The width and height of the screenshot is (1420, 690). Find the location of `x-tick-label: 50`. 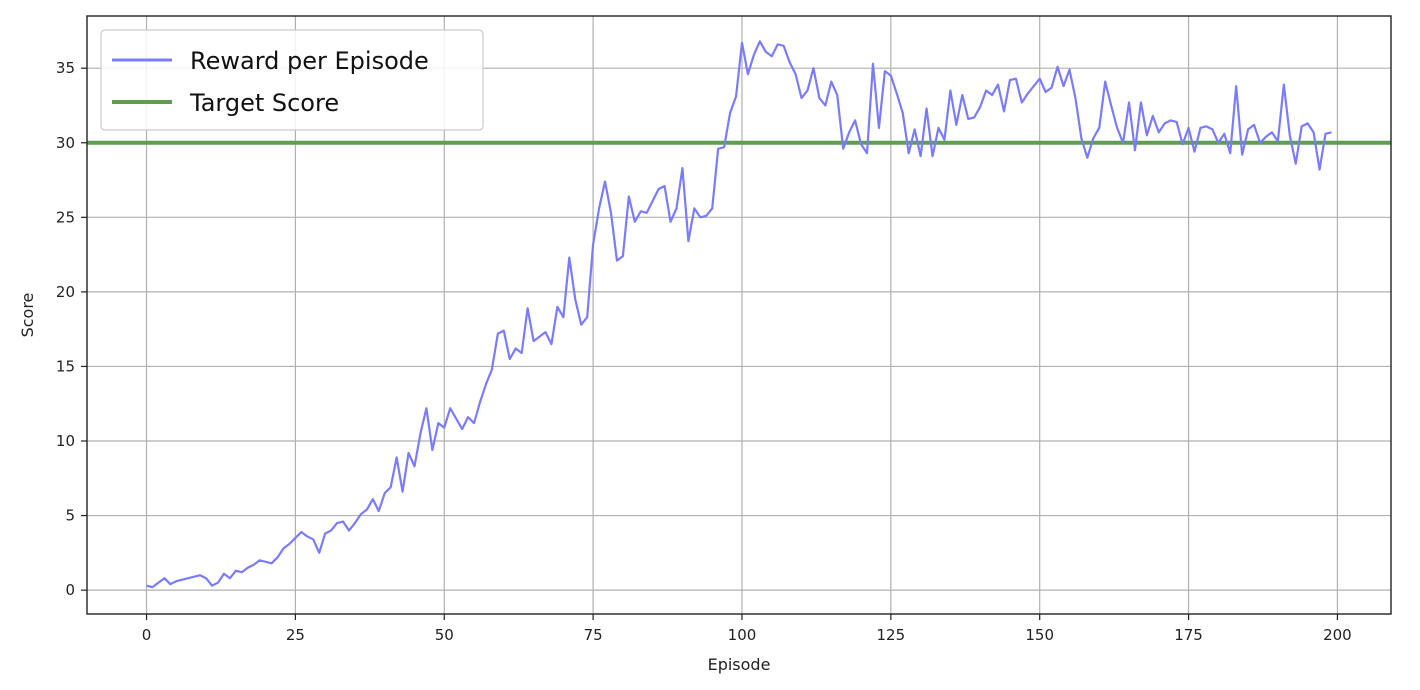

x-tick-label: 50 is located at coordinates (444, 635).